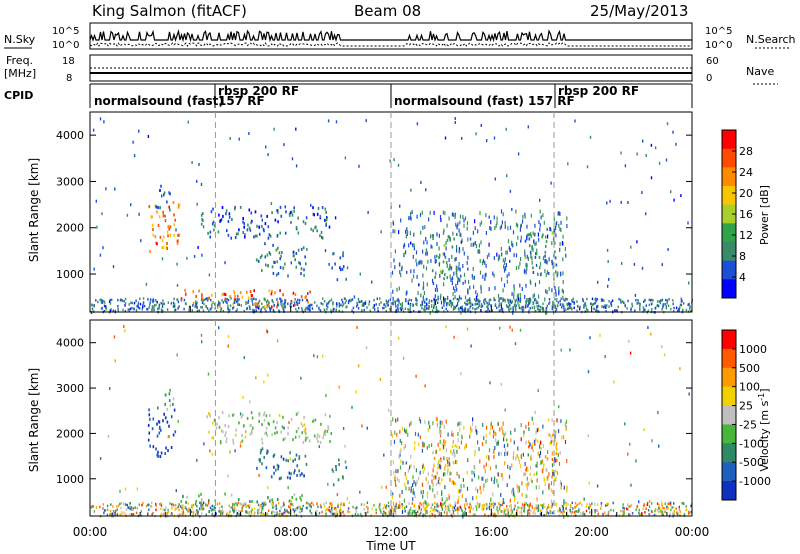 The width and height of the screenshot is (800, 554). Describe the element at coordinates (729, 158) in the screenshot. I see `colorbar-segment` at that location.